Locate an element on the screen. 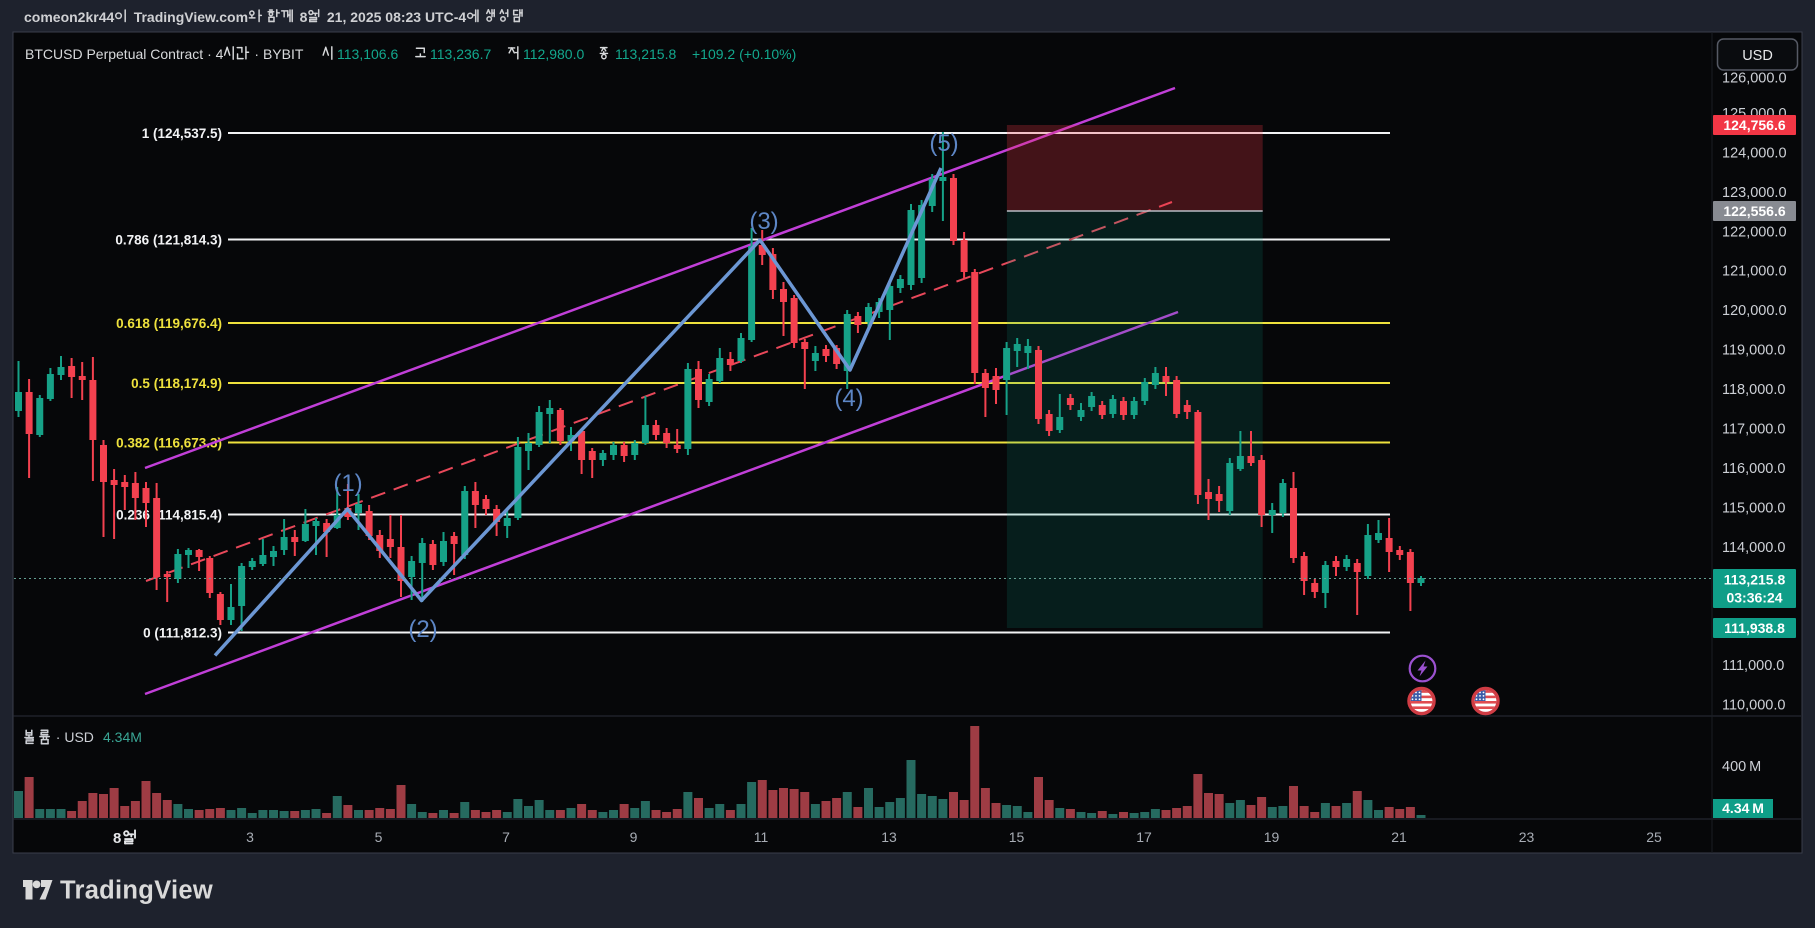  svg-text: 23 is located at coordinates (1527, 837).